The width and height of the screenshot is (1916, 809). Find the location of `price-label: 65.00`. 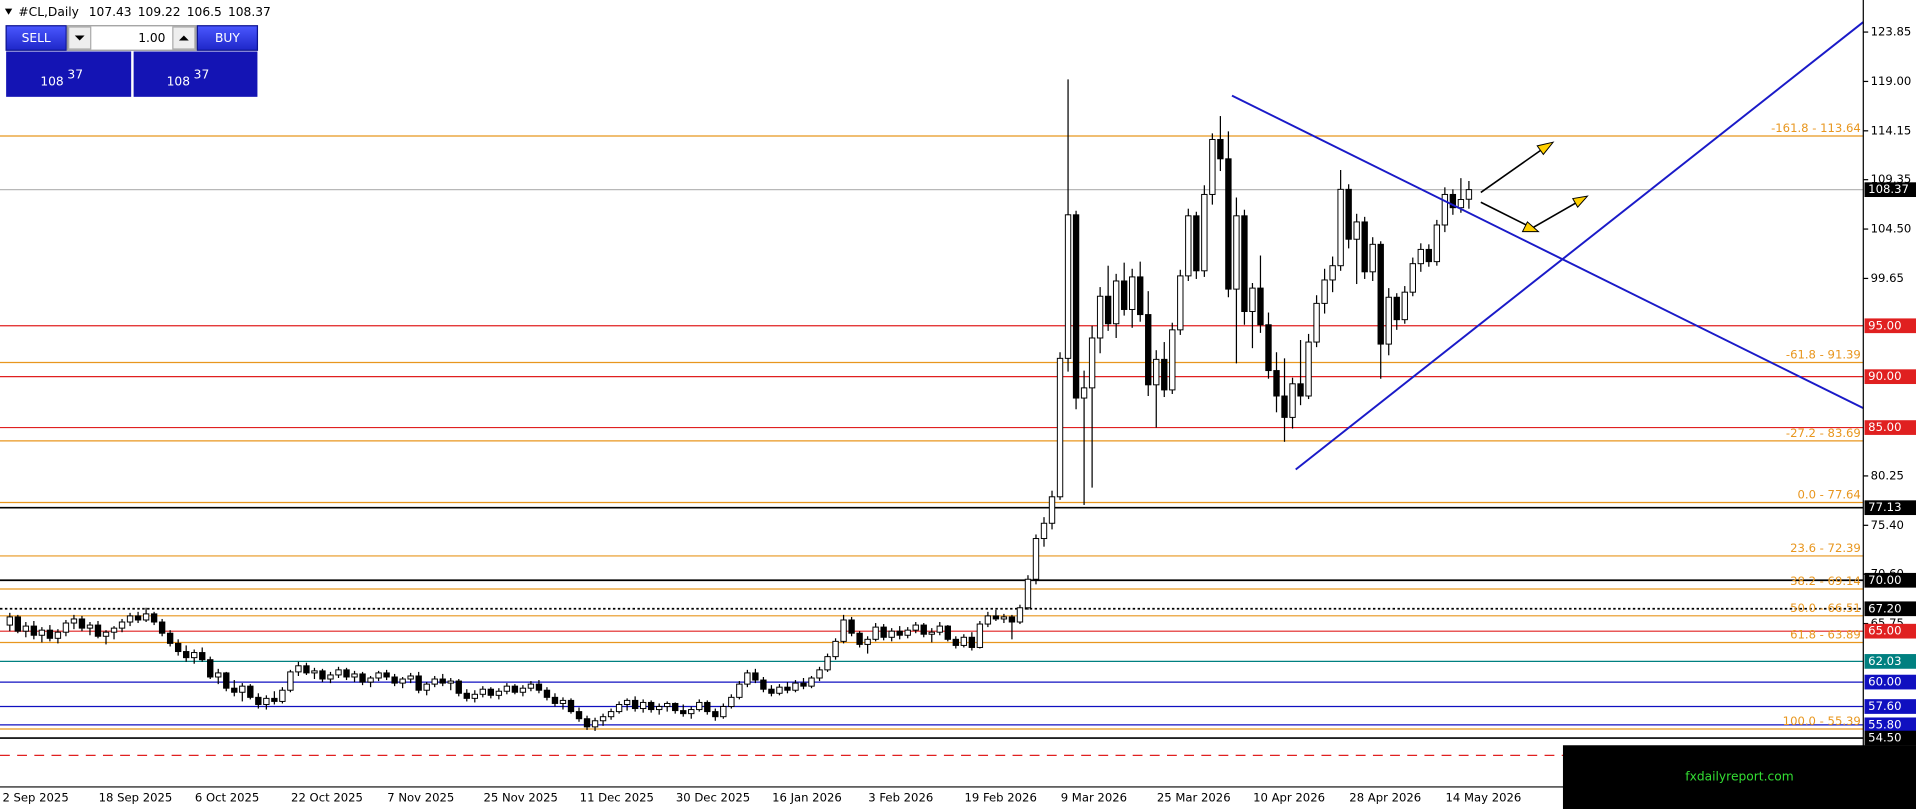

price-label: 65.00 is located at coordinates (1884, 631).